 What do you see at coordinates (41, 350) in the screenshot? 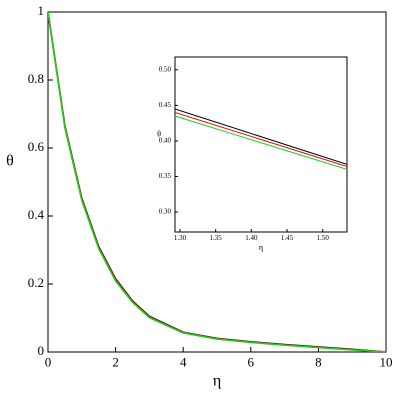
I see `y-tick-label: 0` at bounding box center [41, 350].